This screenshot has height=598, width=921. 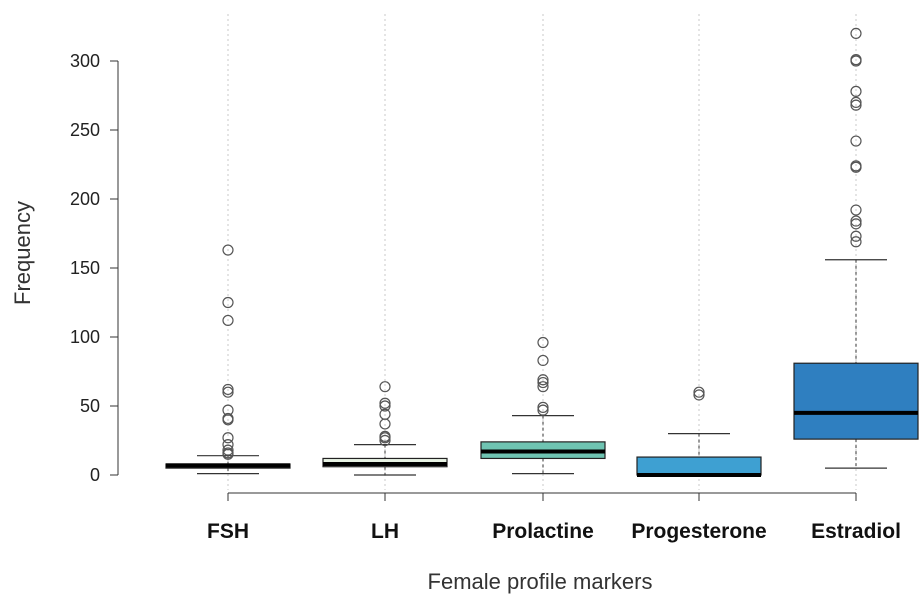 I want to click on y-tick-label: 50, so click(x=90, y=406).